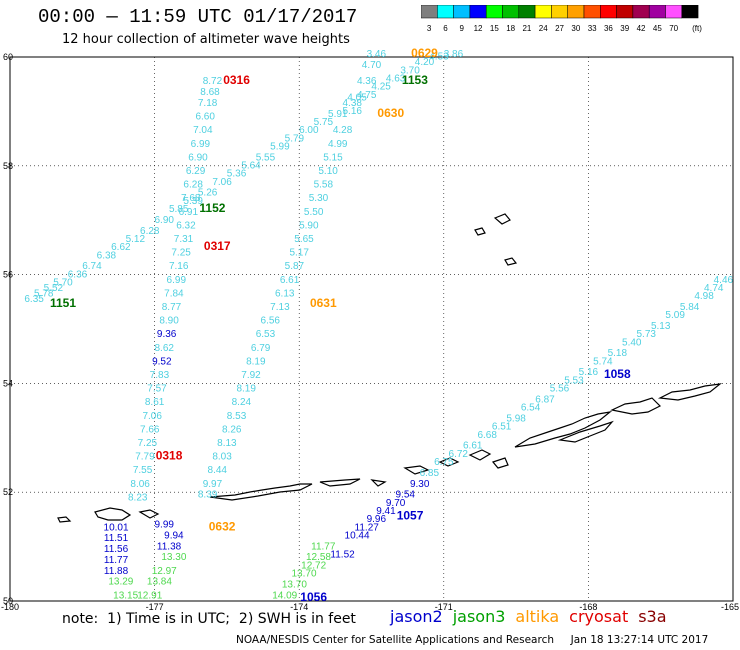 The height and width of the screenshot is (650, 740). What do you see at coordinates (251, 166) in the screenshot?
I see `wave-height-value: 5.64` at bounding box center [251, 166].